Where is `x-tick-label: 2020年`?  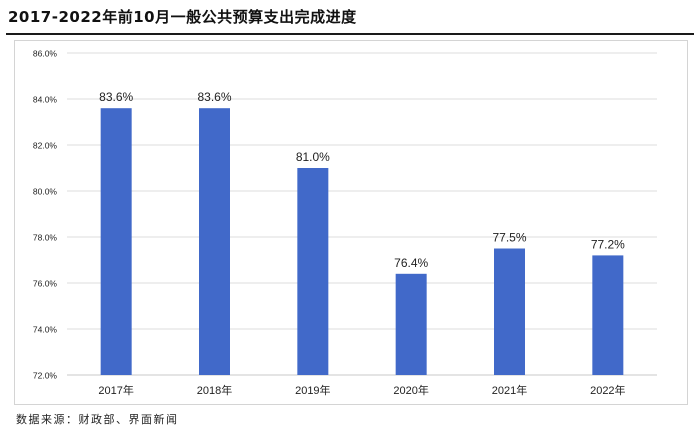 x-tick-label: 2020年 is located at coordinates (410, 390).